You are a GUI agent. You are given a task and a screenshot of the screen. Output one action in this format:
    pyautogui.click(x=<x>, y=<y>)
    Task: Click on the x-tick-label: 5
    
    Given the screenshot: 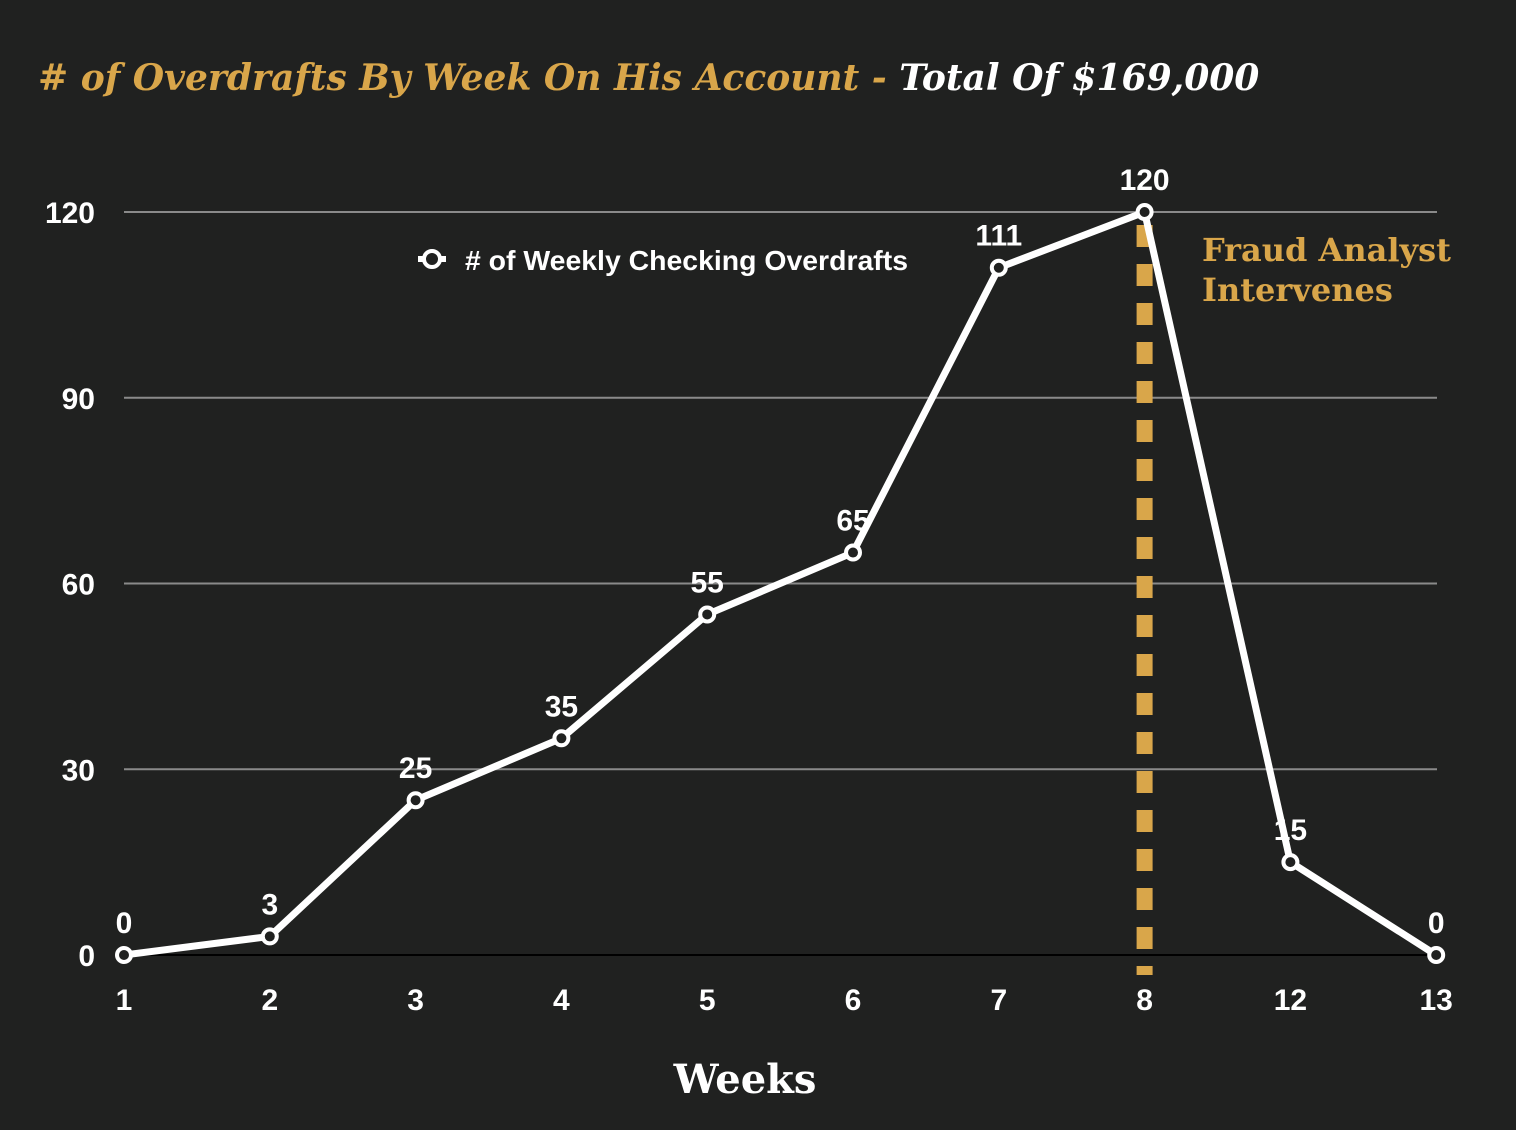 What is the action you would take?
    pyautogui.click(x=707, y=1000)
    